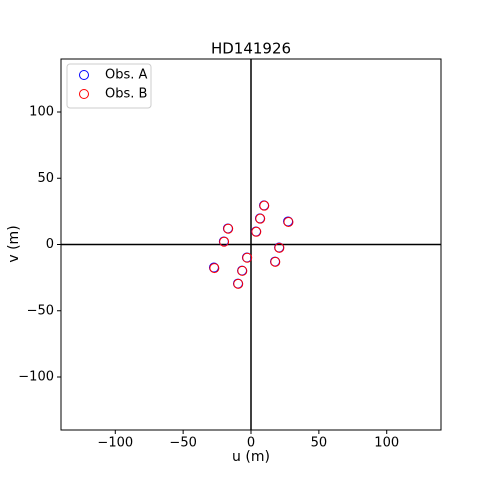  Describe the element at coordinates (251, 49) in the screenshot. I see `chart-title: HD141926` at that location.